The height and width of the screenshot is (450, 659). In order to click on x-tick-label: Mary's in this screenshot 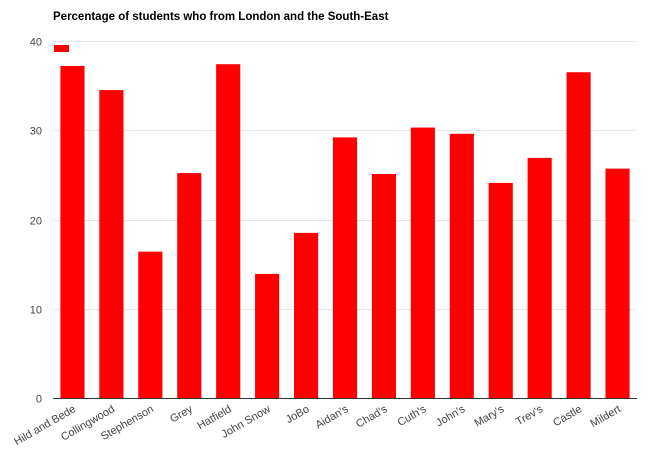, I will do `click(489, 416)`.